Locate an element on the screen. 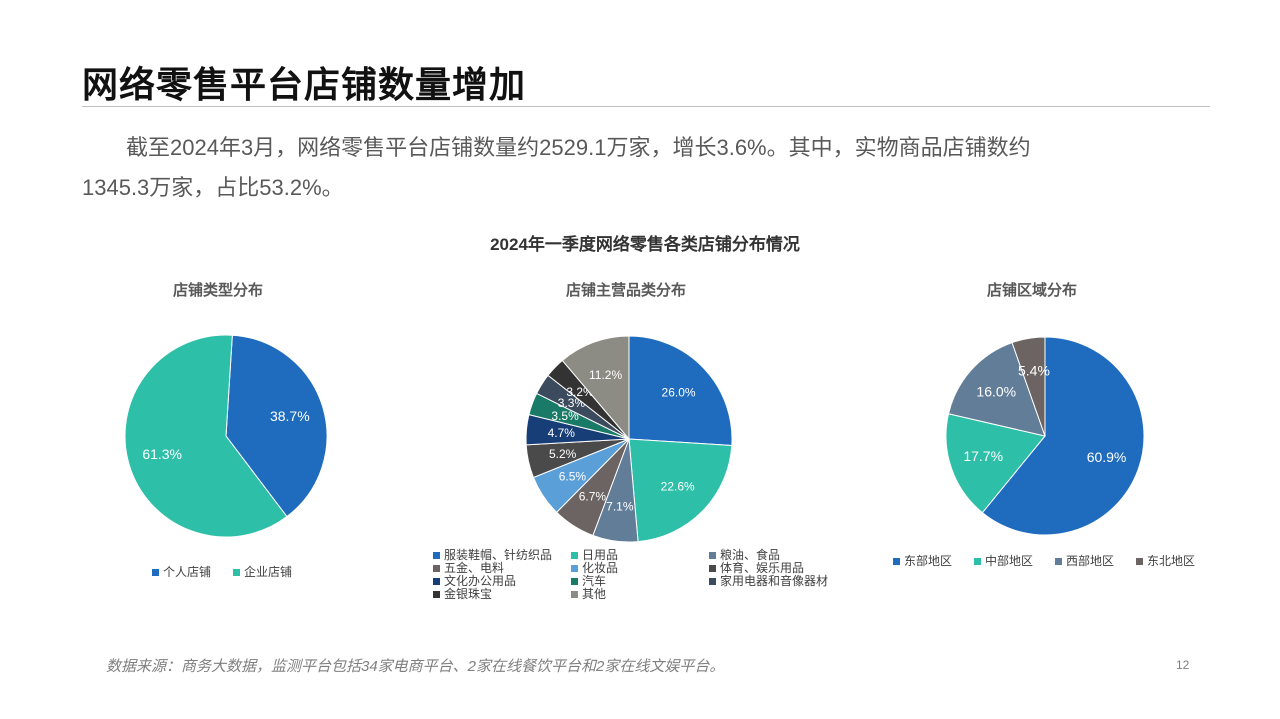  pie3-legend: 东部地区 中部地区 西部地区 东北地区 is located at coordinates (1055, 561).